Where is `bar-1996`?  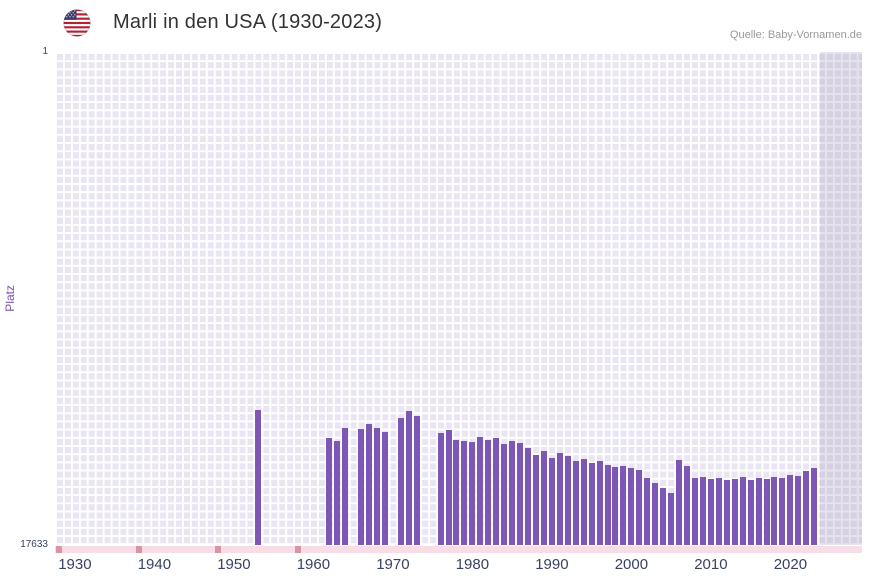 bar-1996 is located at coordinates (599, 503).